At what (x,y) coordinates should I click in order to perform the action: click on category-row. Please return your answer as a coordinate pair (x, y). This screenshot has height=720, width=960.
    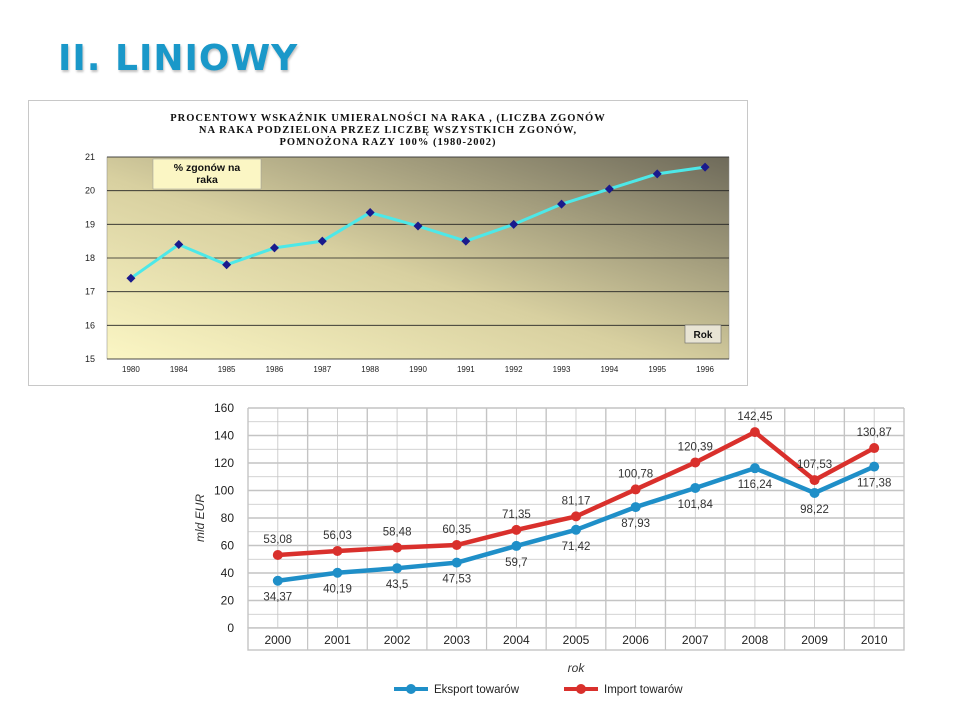
    Looking at the image, I should click on (576, 639).